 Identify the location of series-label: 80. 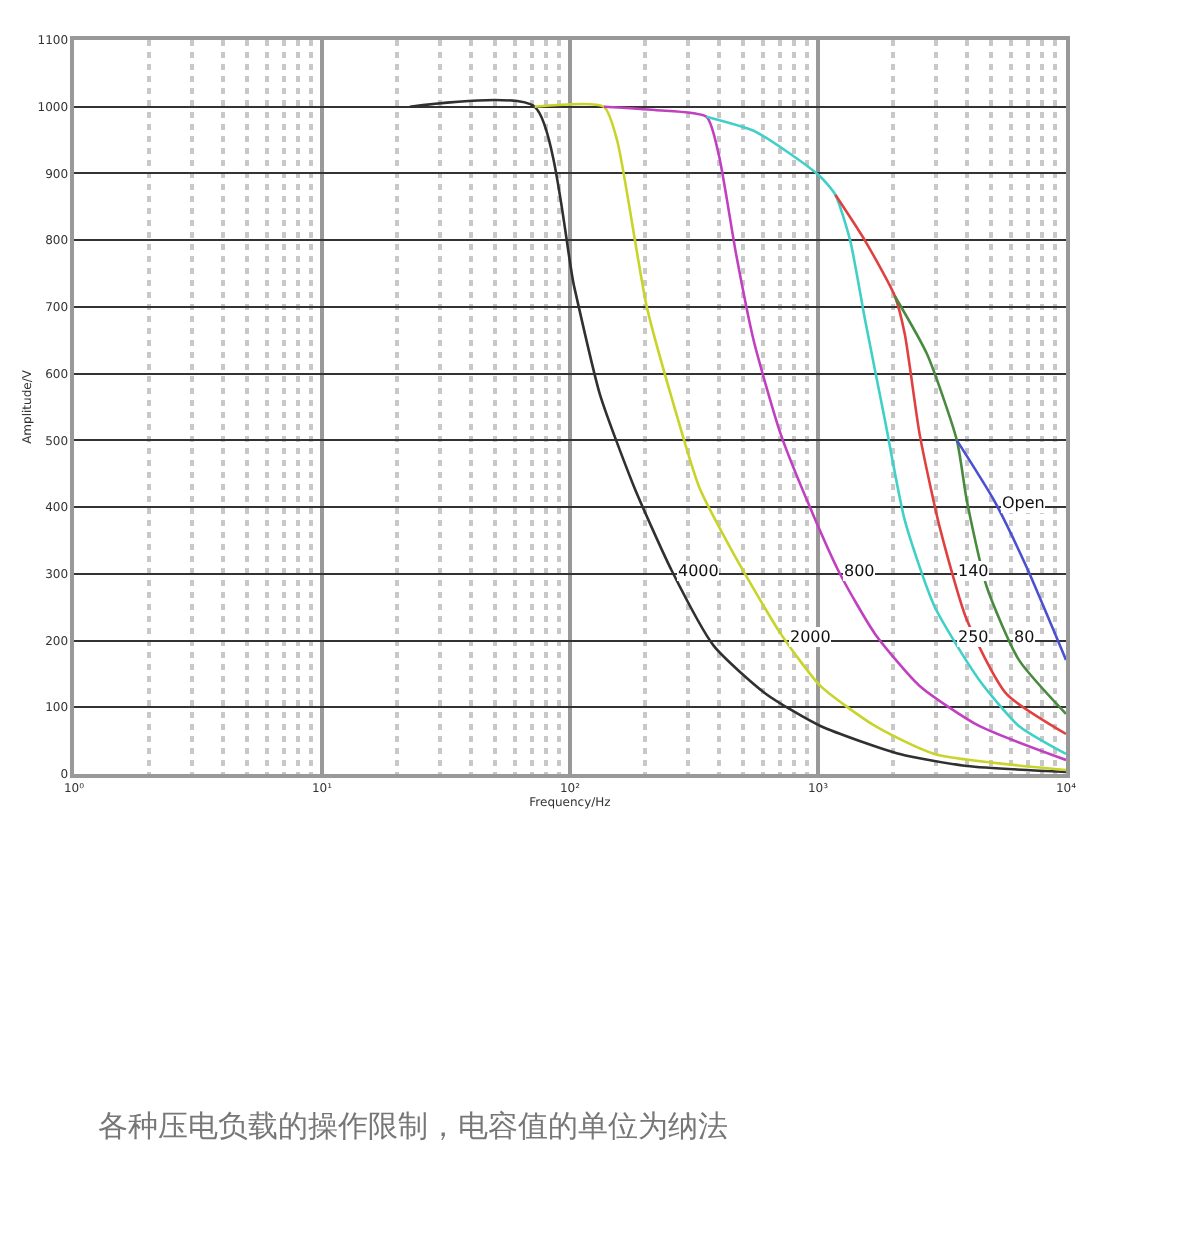
(1024, 637).